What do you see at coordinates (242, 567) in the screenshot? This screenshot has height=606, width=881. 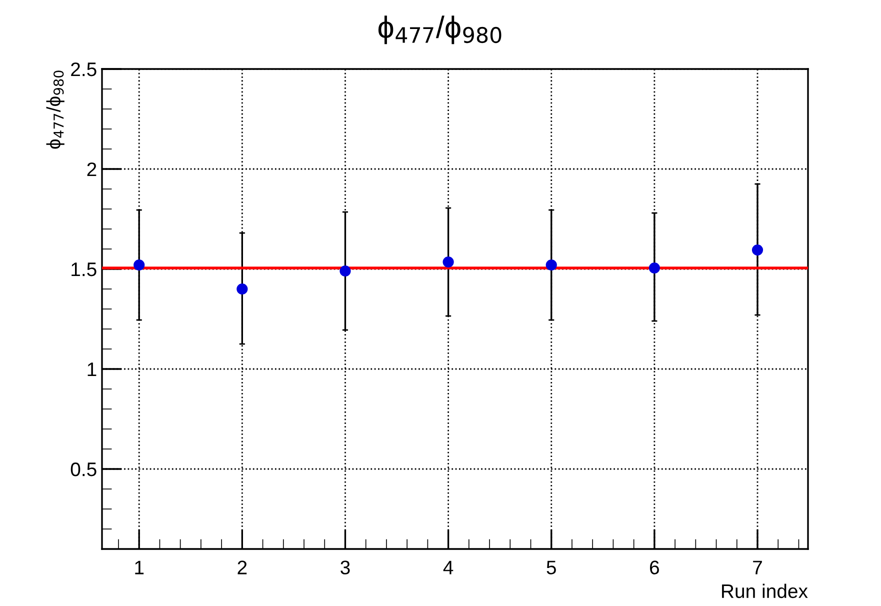 I see `x-tick-label: 2` at bounding box center [242, 567].